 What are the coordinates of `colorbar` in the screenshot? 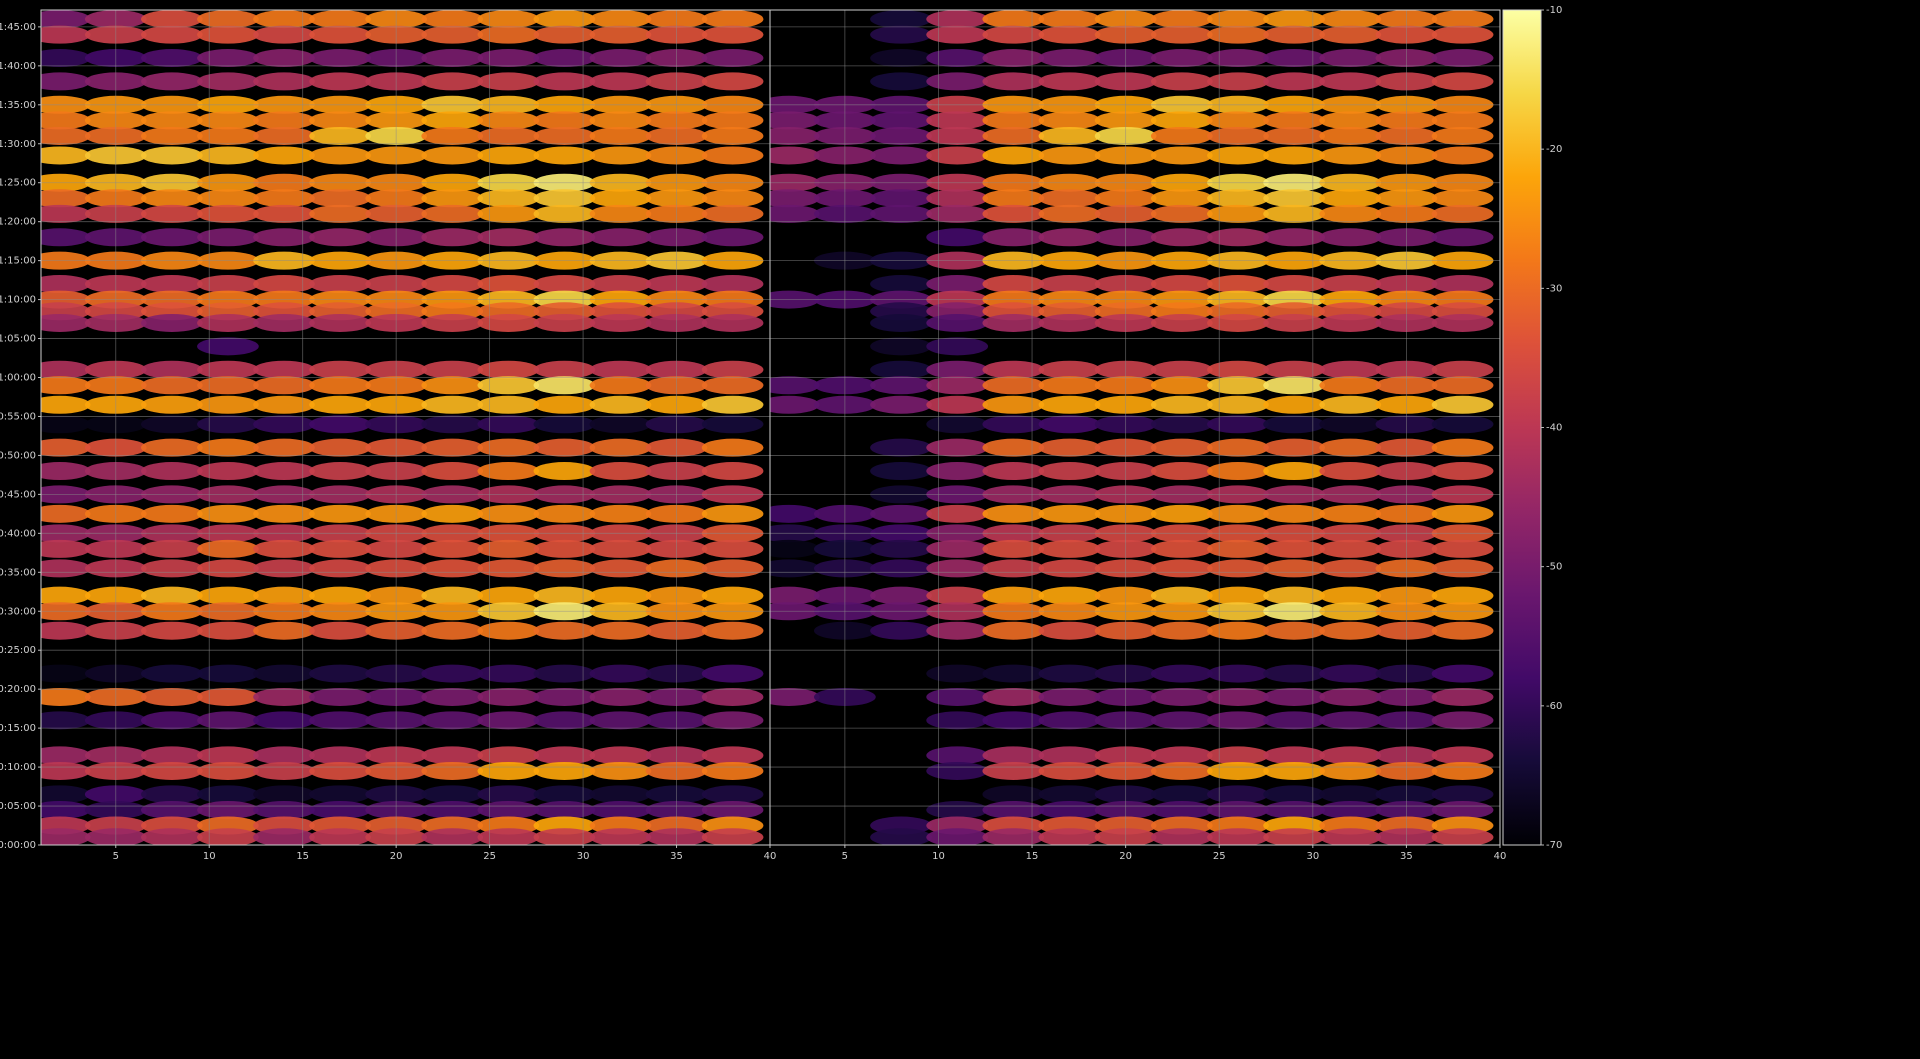 It's located at (1522, 427).